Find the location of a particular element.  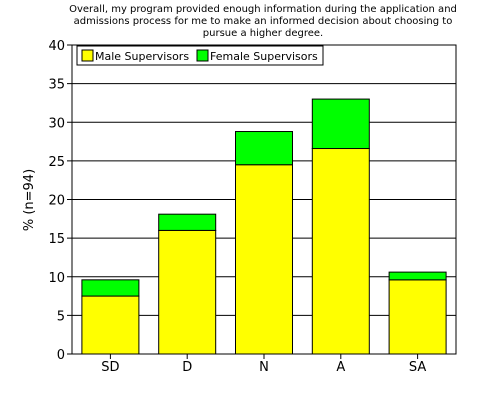

legend-swatch-male is located at coordinates (87, 55).